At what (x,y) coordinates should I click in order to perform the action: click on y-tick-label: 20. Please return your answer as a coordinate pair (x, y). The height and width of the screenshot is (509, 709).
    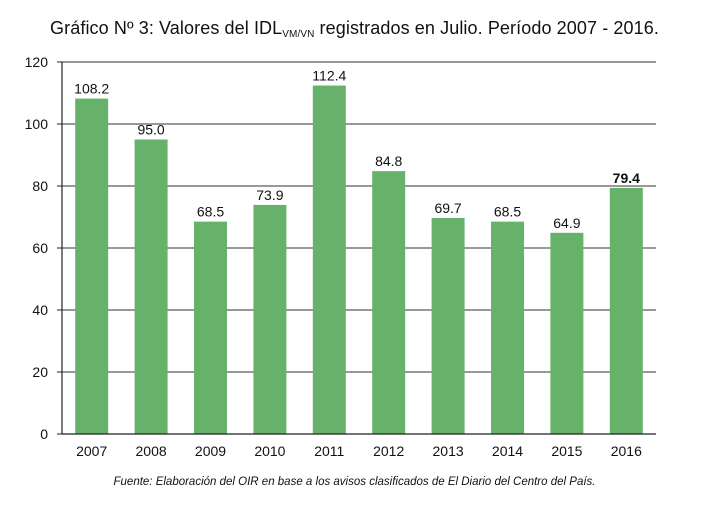
    Looking at the image, I should click on (40, 372).